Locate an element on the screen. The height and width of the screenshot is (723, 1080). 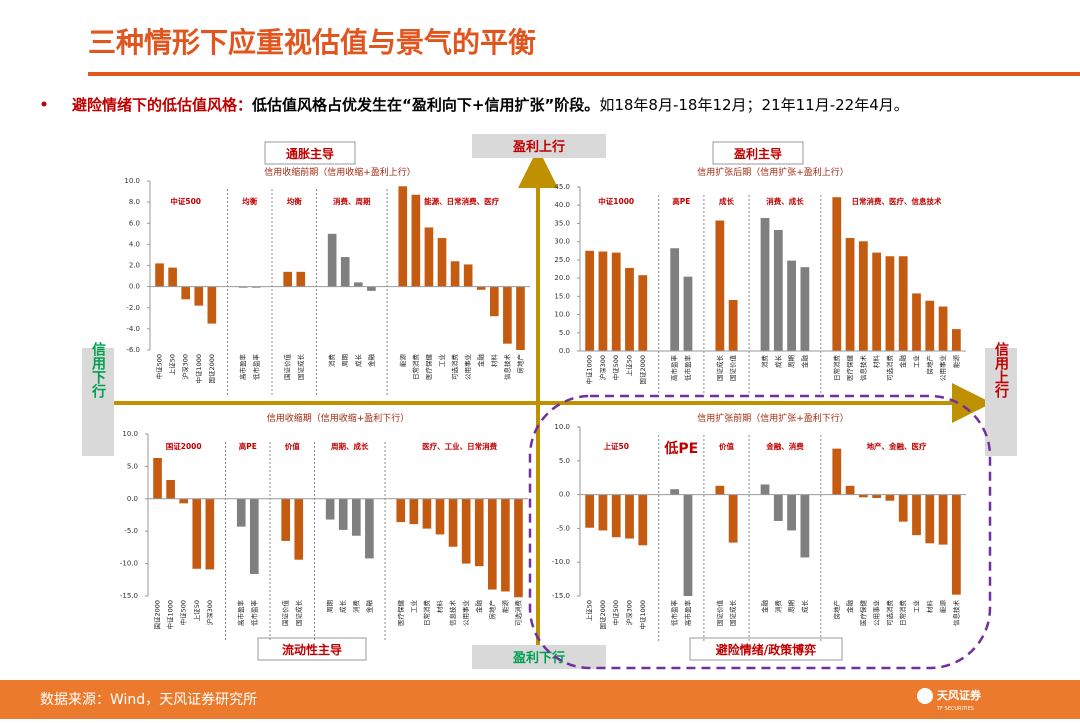
y-tick-label: 35.0 is located at coordinates (562, 223).